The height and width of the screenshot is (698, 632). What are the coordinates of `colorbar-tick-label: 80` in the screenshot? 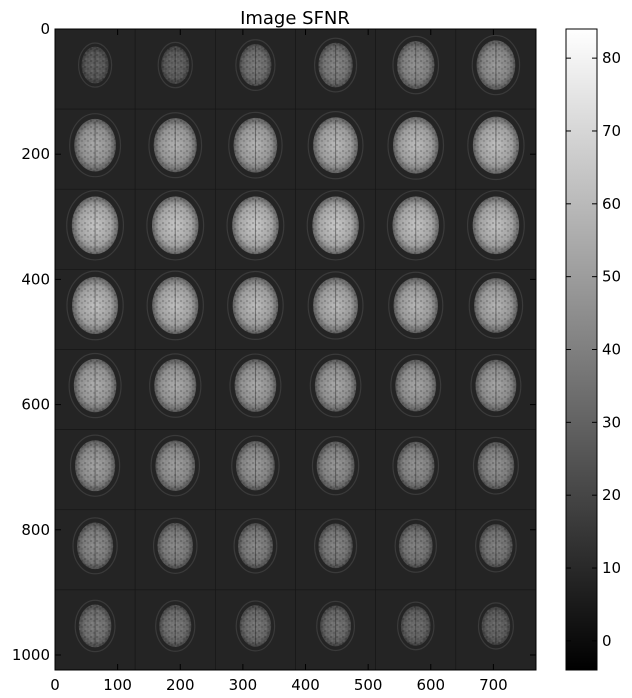 It's located at (611, 58).